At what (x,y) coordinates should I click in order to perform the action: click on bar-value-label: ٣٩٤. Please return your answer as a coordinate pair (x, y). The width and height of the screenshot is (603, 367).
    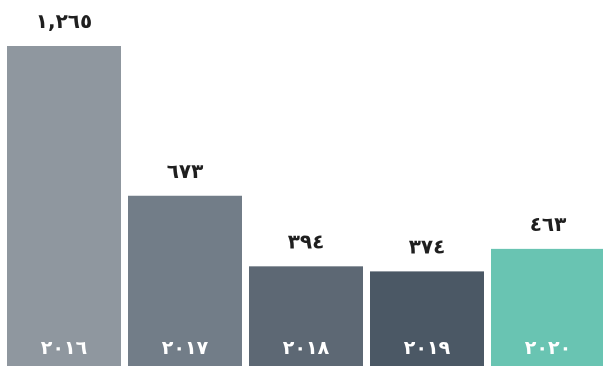
    Looking at the image, I should click on (306, 241).